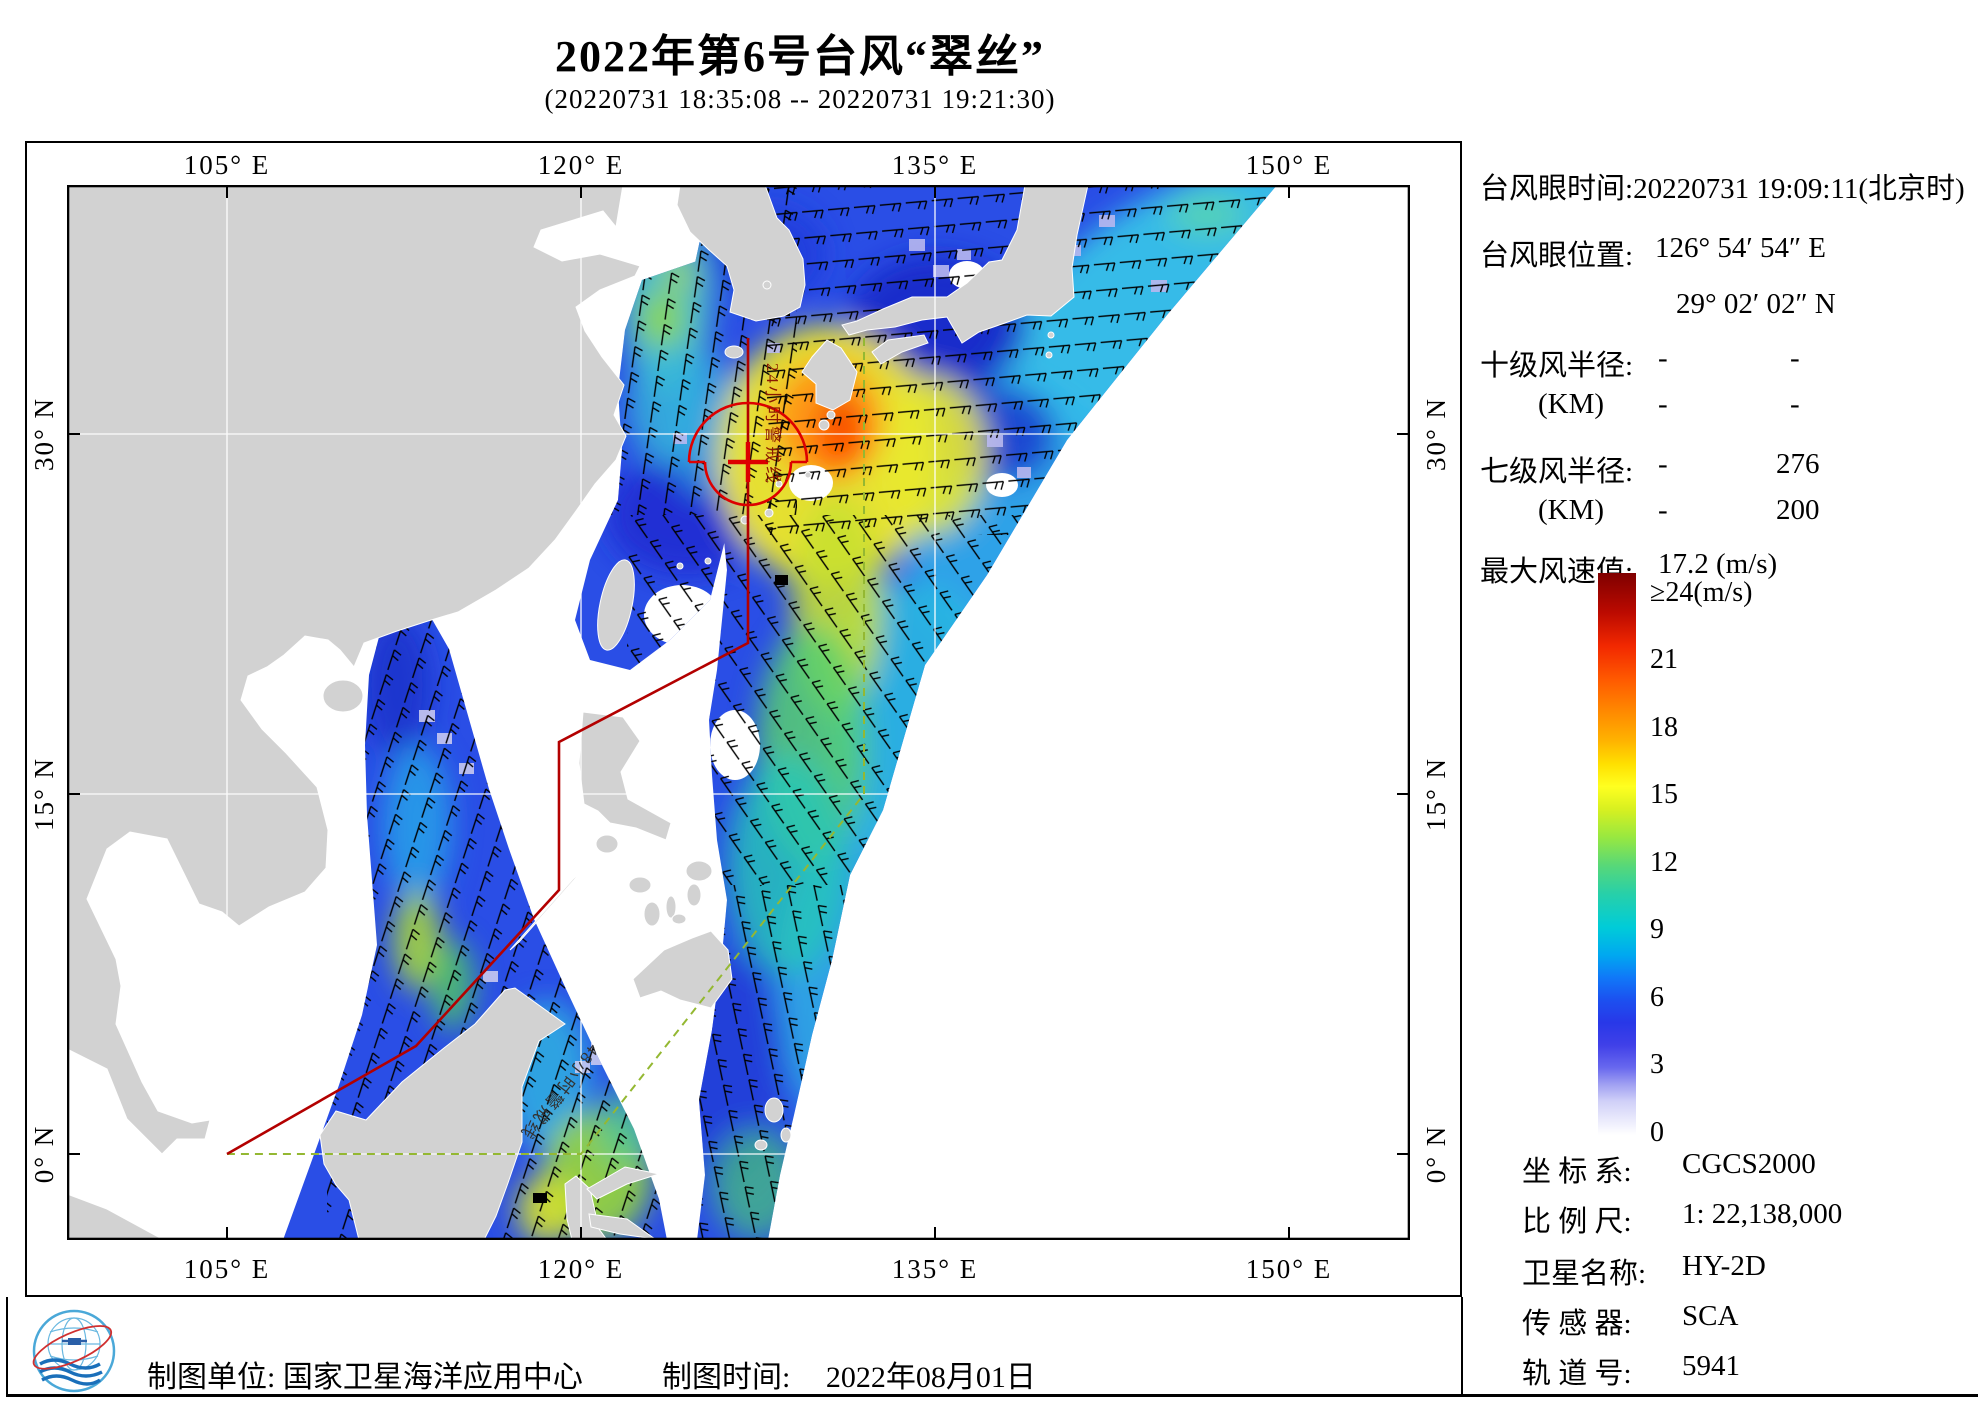 The height and width of the screenshot is (1403, 1984). I want to click on colorbar-tick-18: 18, so click(1664, 727).